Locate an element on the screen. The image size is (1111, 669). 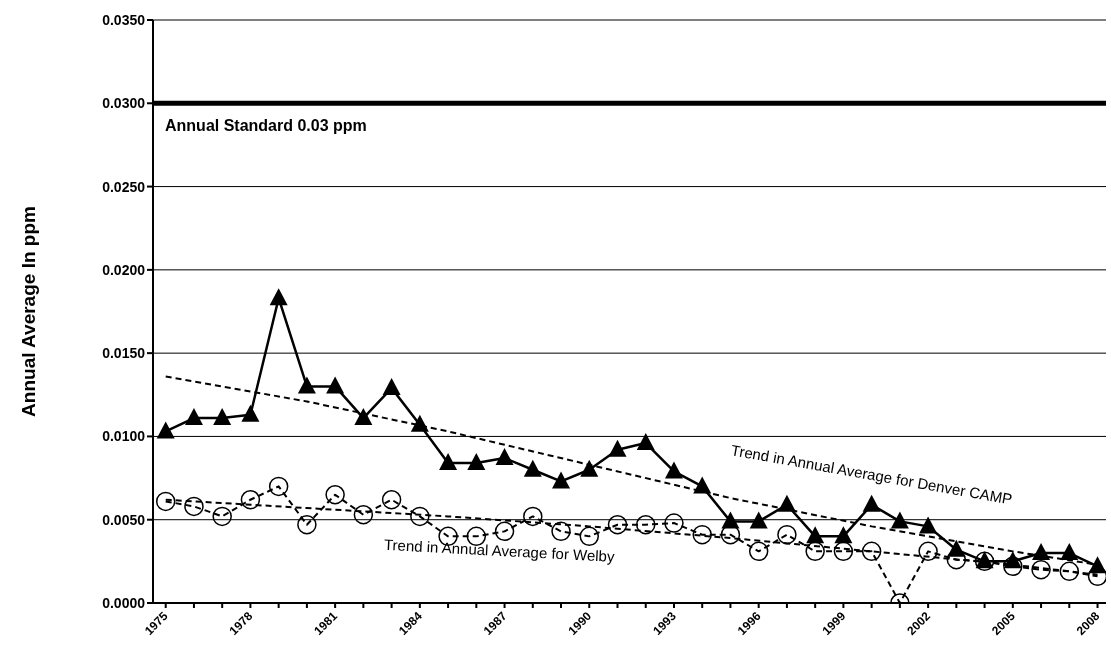
y-tick-label: 0.0200 is located at coordinates (124, 269).